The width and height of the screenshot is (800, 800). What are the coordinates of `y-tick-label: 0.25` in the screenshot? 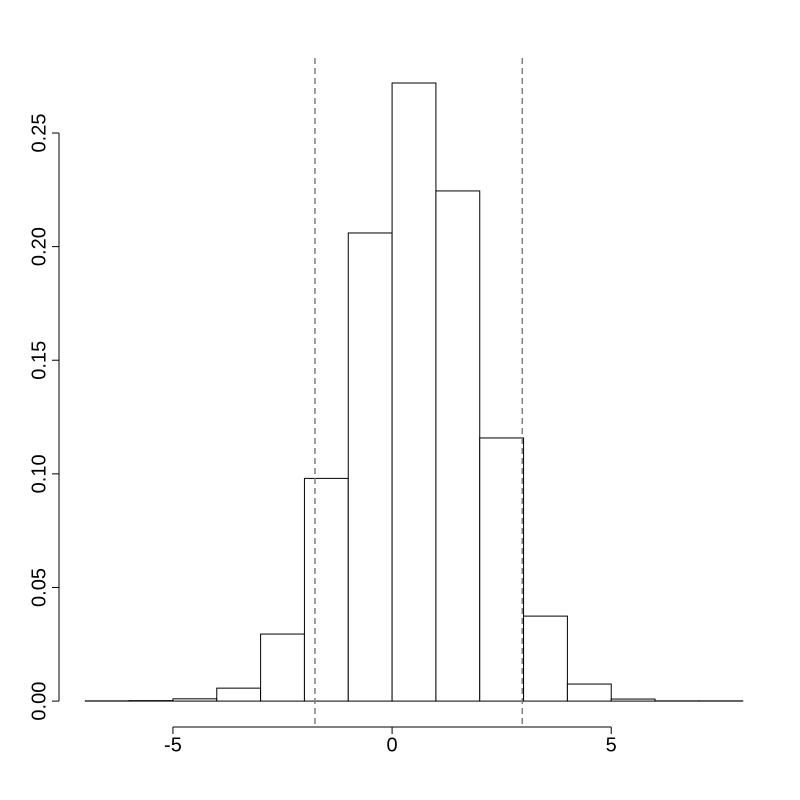 It's located at (39, 133).